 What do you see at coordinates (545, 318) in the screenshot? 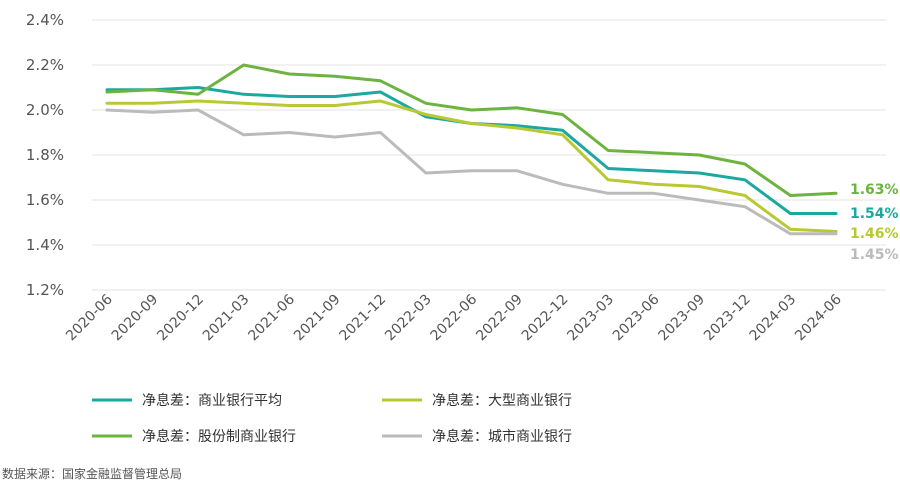
I see `x-tick-label: 2022-12` at bounding box center [545, 318].